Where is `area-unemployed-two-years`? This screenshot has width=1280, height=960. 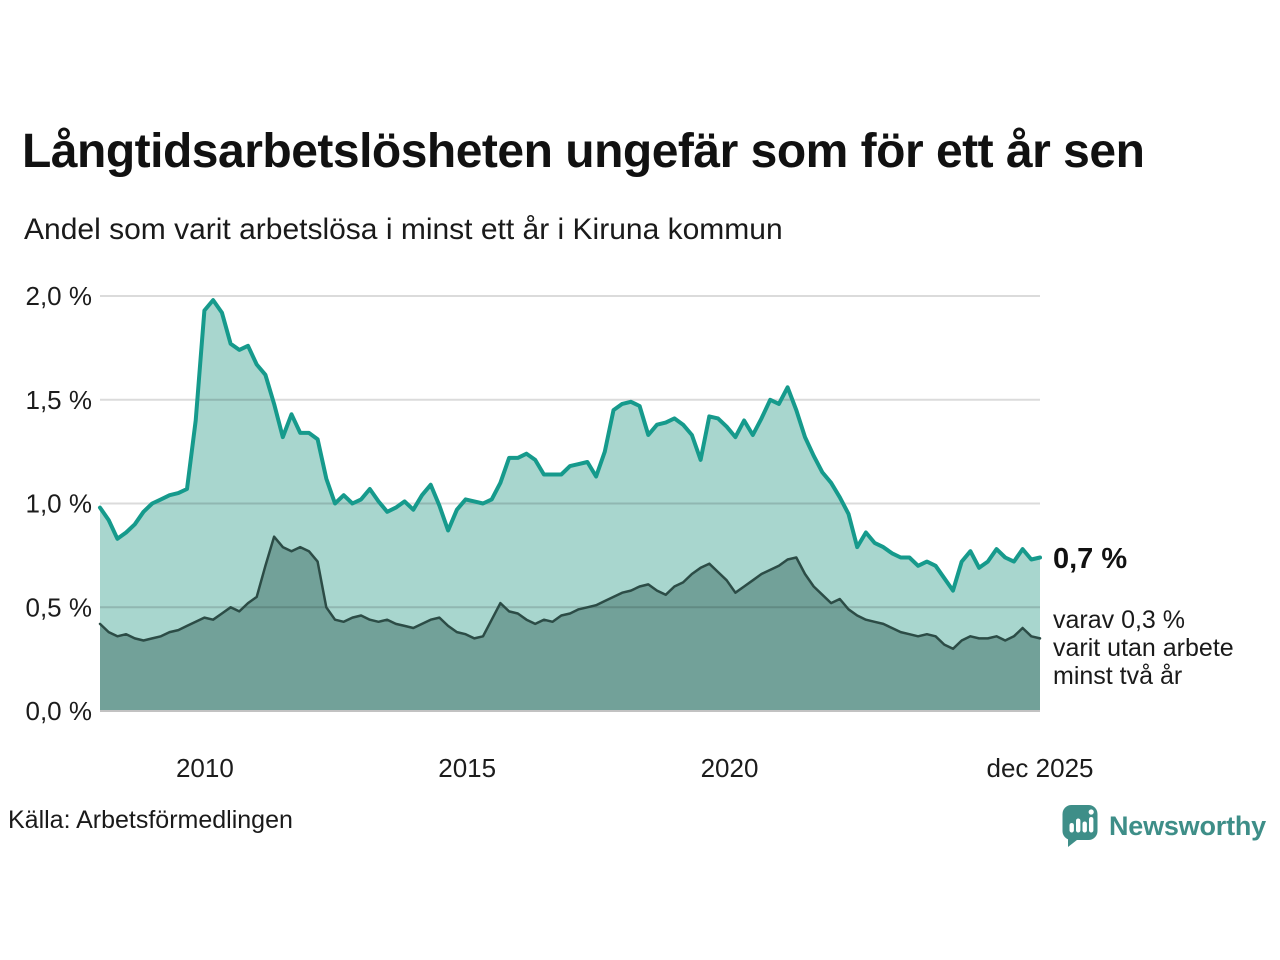 area-unemployed-two-years is located at coordinates (570, 623).